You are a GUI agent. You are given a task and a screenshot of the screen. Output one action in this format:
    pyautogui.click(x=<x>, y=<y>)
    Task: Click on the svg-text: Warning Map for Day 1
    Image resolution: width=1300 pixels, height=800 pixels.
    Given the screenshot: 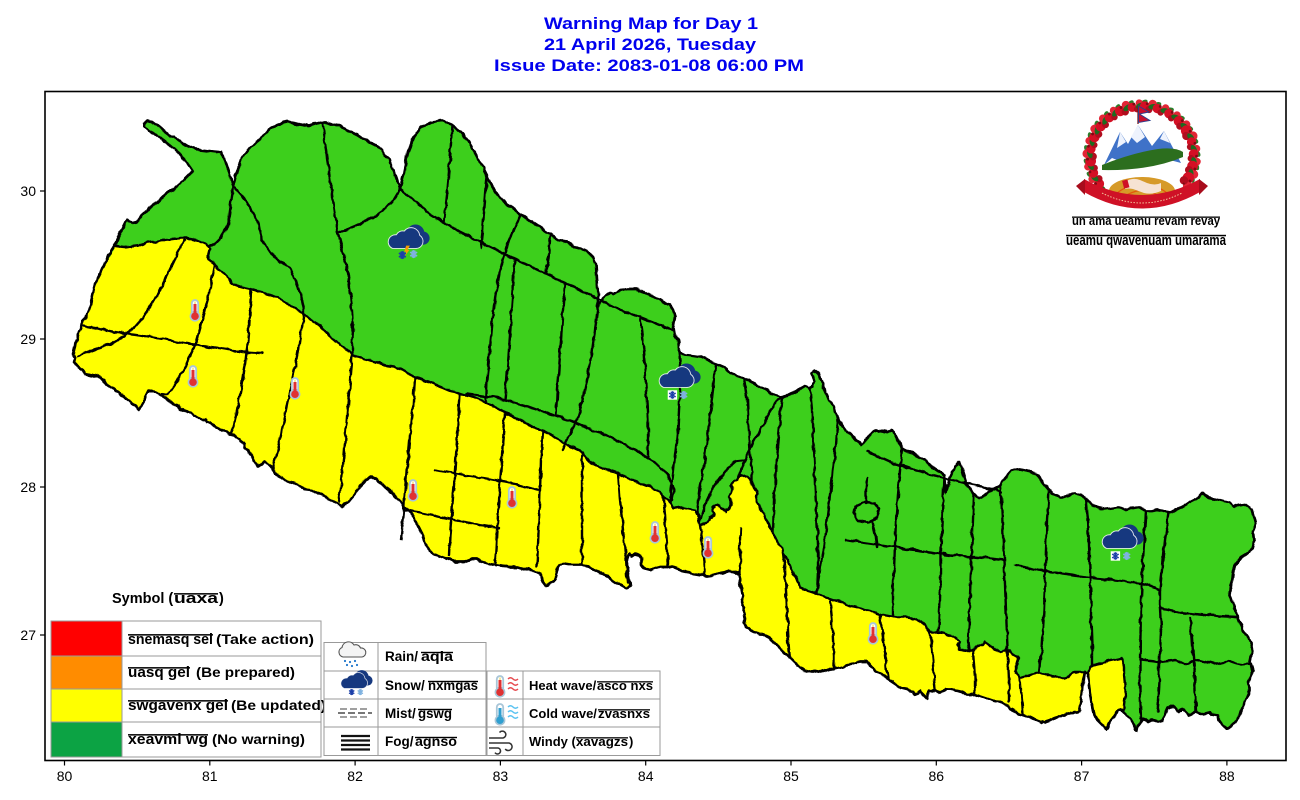 What is the action you would take?
    pyautogui.click(x=651, y=23)
    